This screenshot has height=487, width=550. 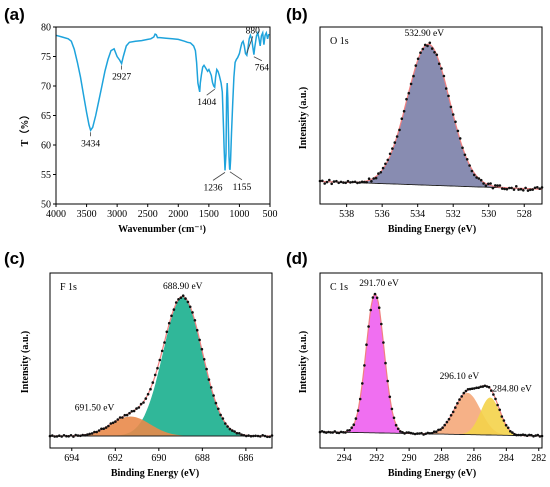 I want to click on xtick-label: 532, so click(x=453, y=214).